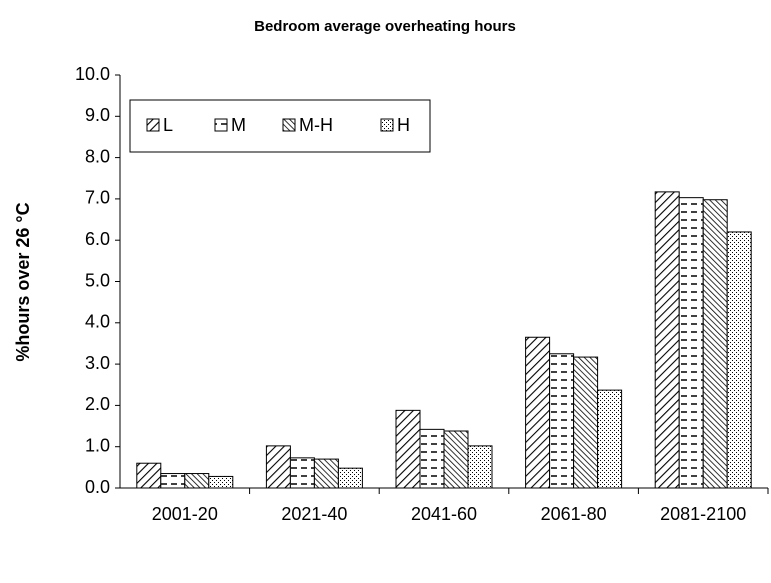  What do you see at coordinates (316, 125) in the screenshot?
I see `legend-label: M-H` at bounding box center [316, 125].